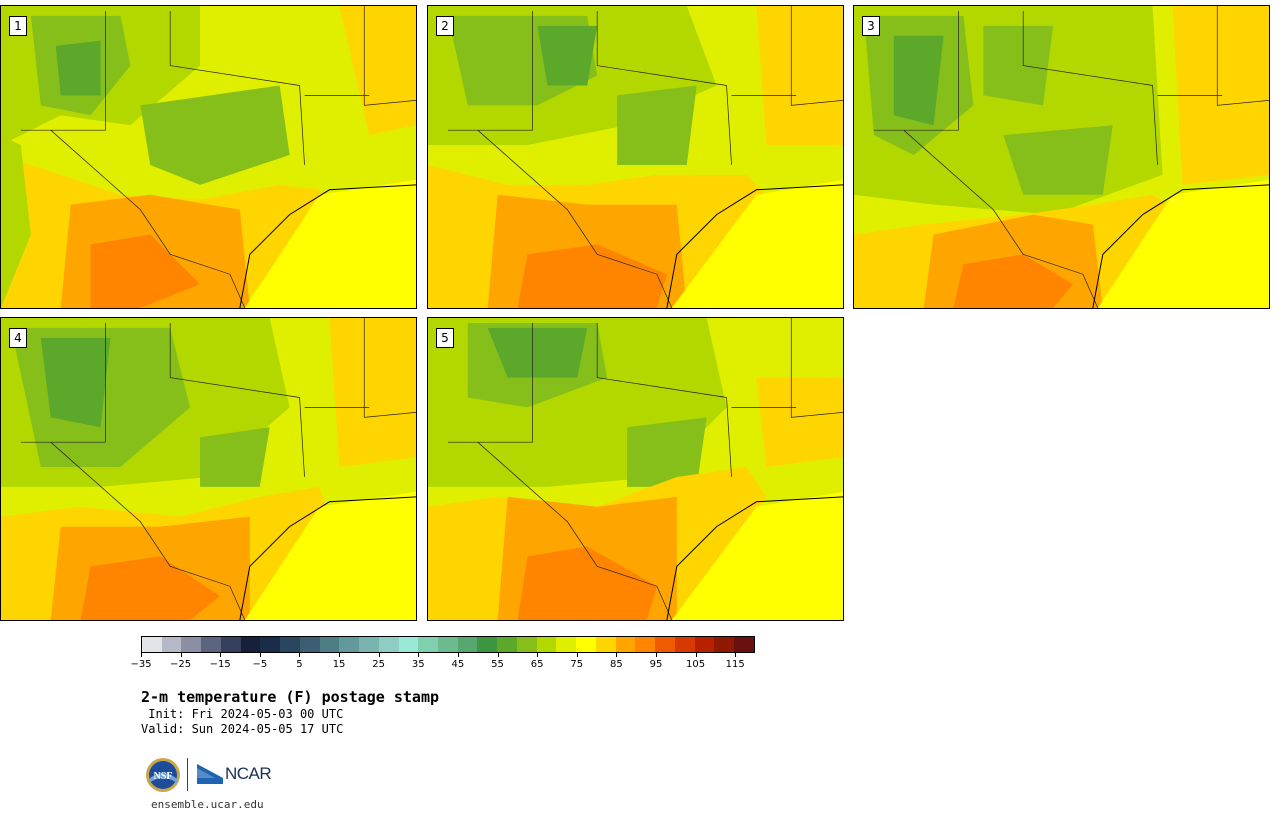  What do you see at coordinates (141, 664) in the screenshot?
I see `colorbar-tick-label: −35` at bounding box center [141, 664].